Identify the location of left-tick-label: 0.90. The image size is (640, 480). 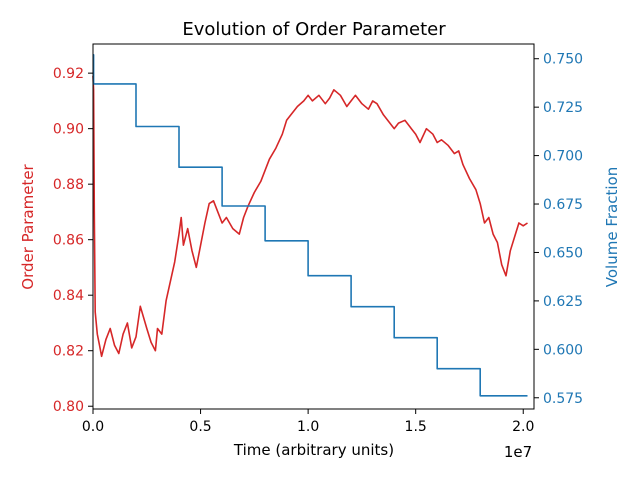
(68, 130).